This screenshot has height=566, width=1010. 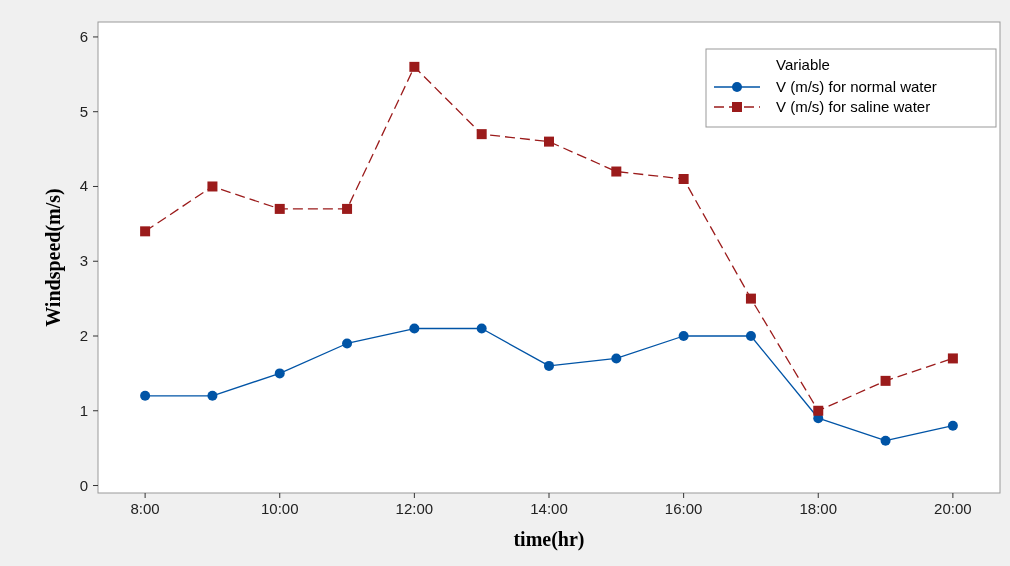 What do you see at coordinates (279, 508) in the screenshot?
I see `x-tick-label: 10:00` at bounding box center [279, 508].